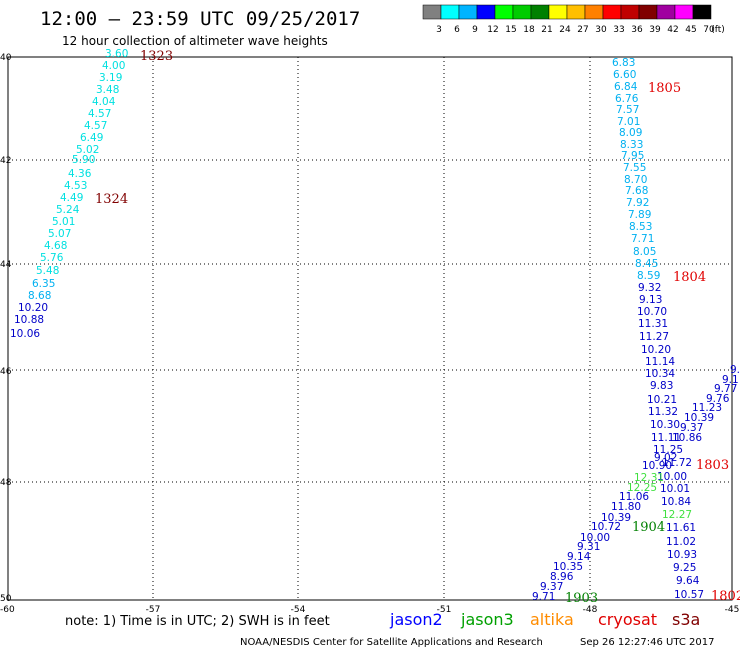 The width and height of the screenshot is (740, 650). I want to click on wave-height-value: 6.84, so click(626, 87).